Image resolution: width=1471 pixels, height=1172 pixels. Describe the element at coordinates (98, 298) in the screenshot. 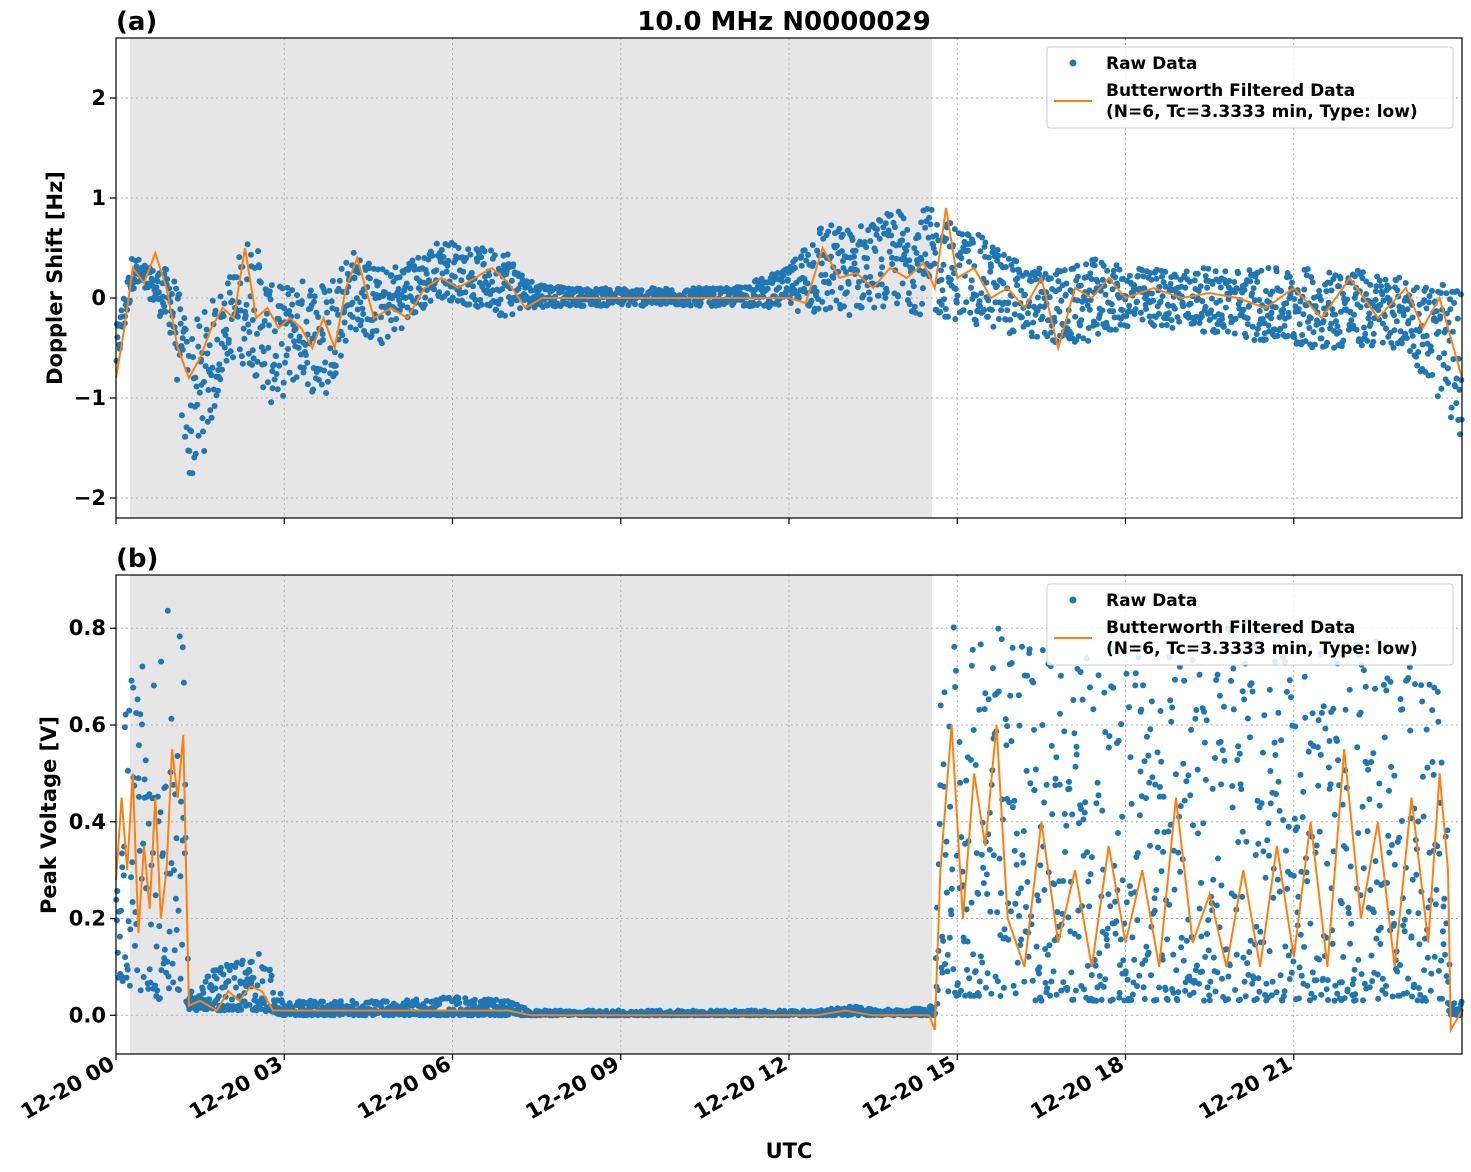

I see `y-tick-label: 0` at that location.